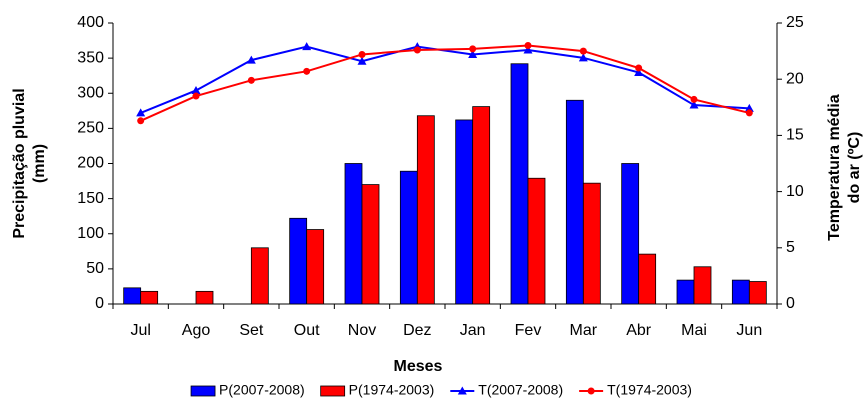 This screenshot has height=401, width=867. What do you see at coordinates (95, 268) in the screenshot?
I see `y-tick-label: 50` at bounding box center [95, 268].